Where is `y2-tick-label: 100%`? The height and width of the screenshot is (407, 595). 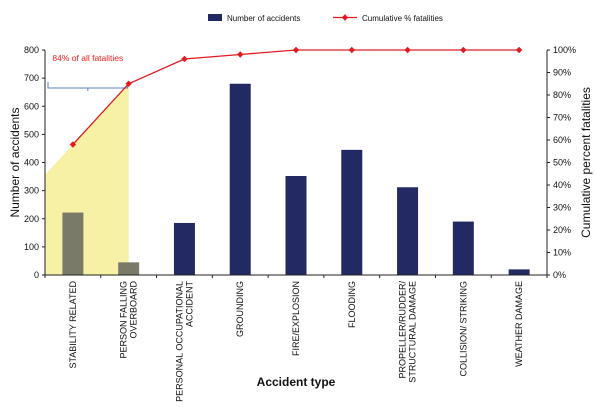
y2-tick-label: 100% is located at coordinates (564, 50).